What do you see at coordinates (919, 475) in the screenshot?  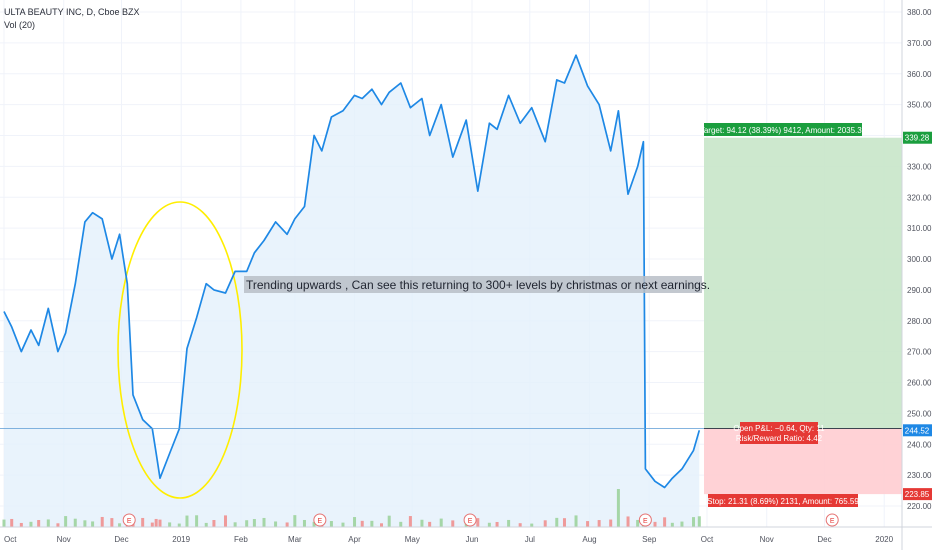 I see `y-tick-label: 230.00` at bounding box center [919, 475].